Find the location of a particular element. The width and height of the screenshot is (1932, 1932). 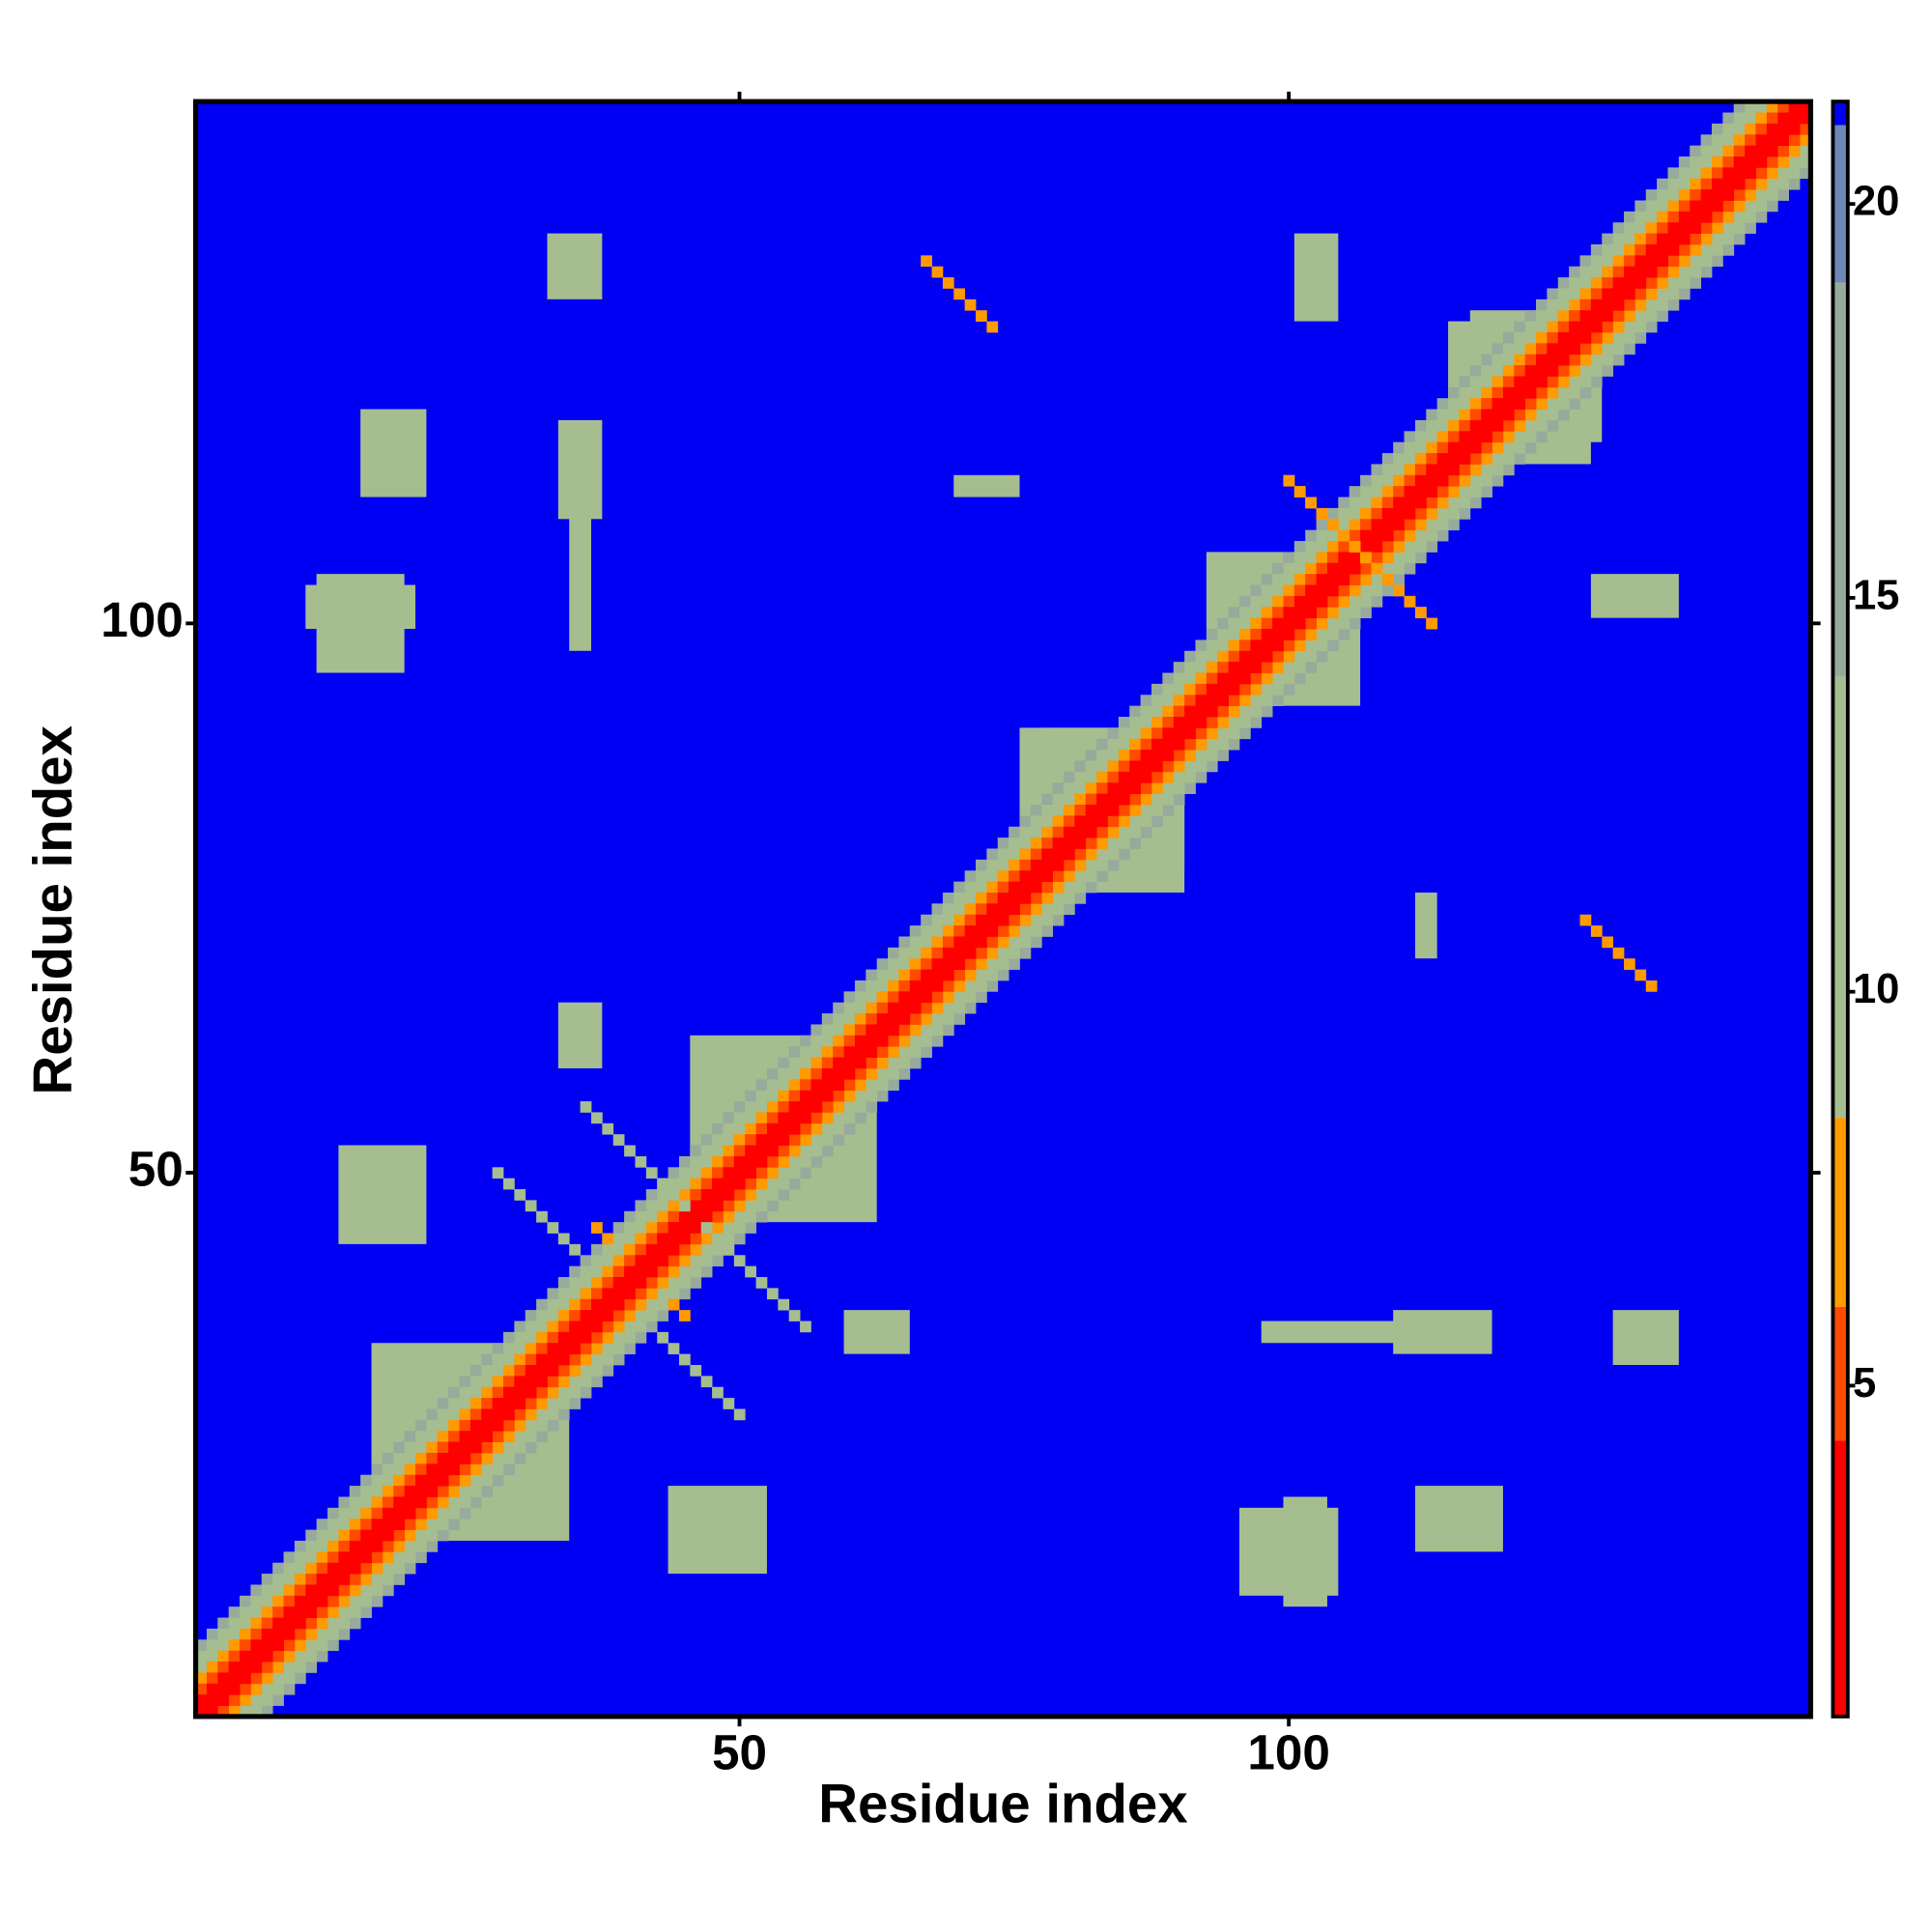

contact-patch is located at coordinates (1316, 277).